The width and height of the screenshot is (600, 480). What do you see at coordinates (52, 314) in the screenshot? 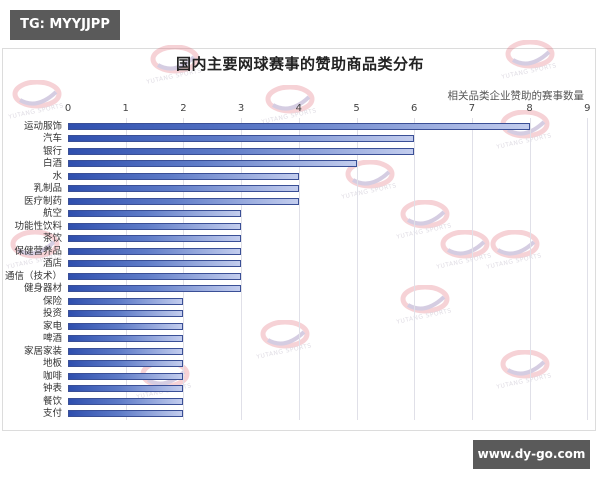
I see `category-label: 投资` at bounding box center [52, 314].